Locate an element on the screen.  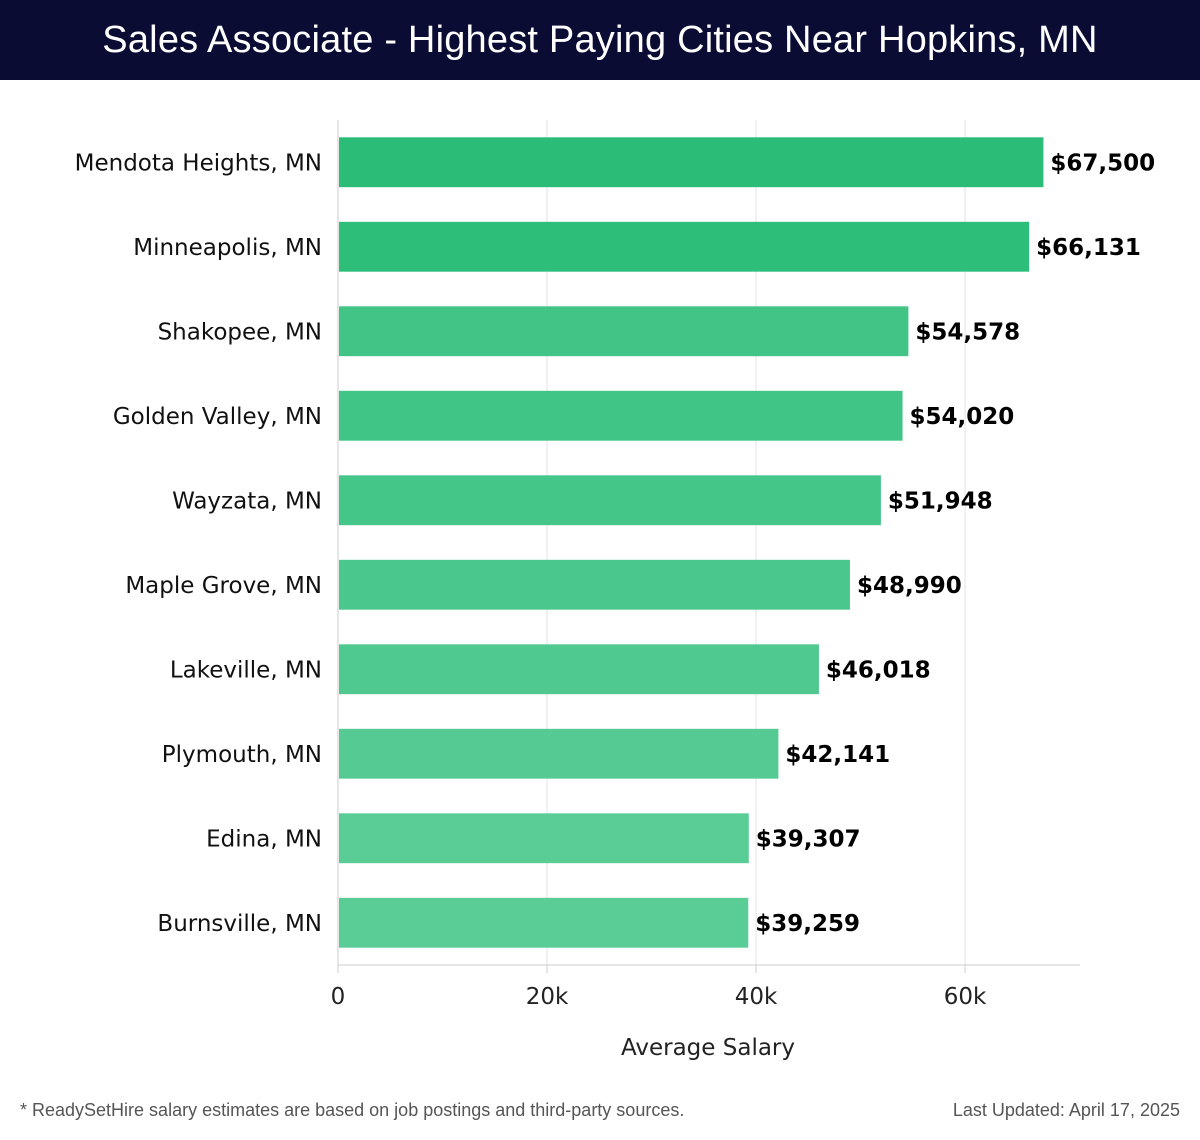
x-tick-label: 60k is located at coordinates (965, 997).